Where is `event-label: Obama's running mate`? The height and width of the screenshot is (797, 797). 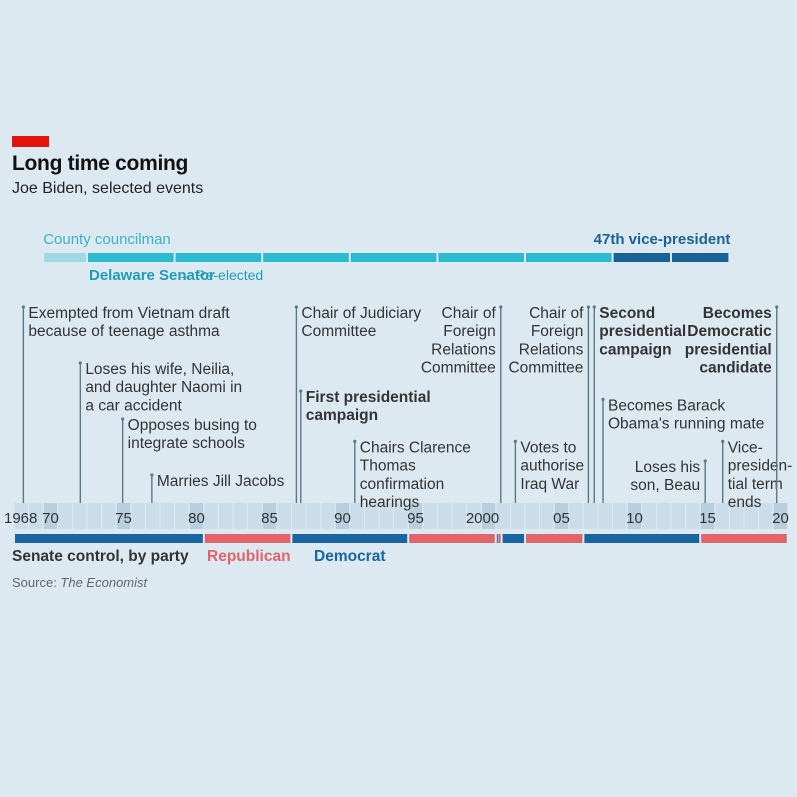 event-label: Obama's running mate is located at coordinates (686, 424).